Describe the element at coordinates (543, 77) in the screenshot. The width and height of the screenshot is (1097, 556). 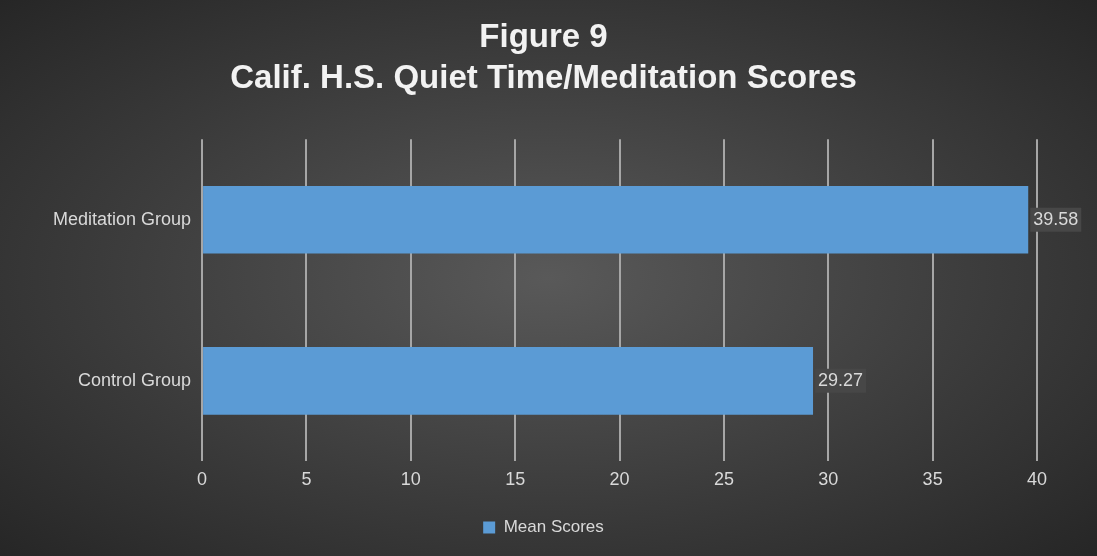
I see `chart-subtitle: Calif. H.S. Quiet Time/Meditation Scores` at that location.